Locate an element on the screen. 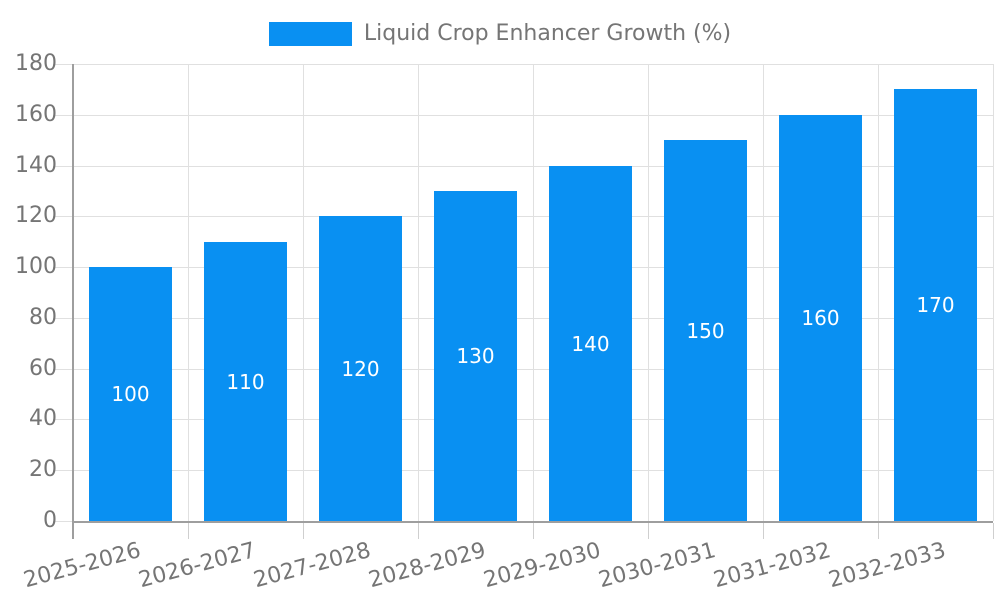 This screenshot has height=600, width=1000. bar-value-label: 170 is located at coordinates (935, 305).